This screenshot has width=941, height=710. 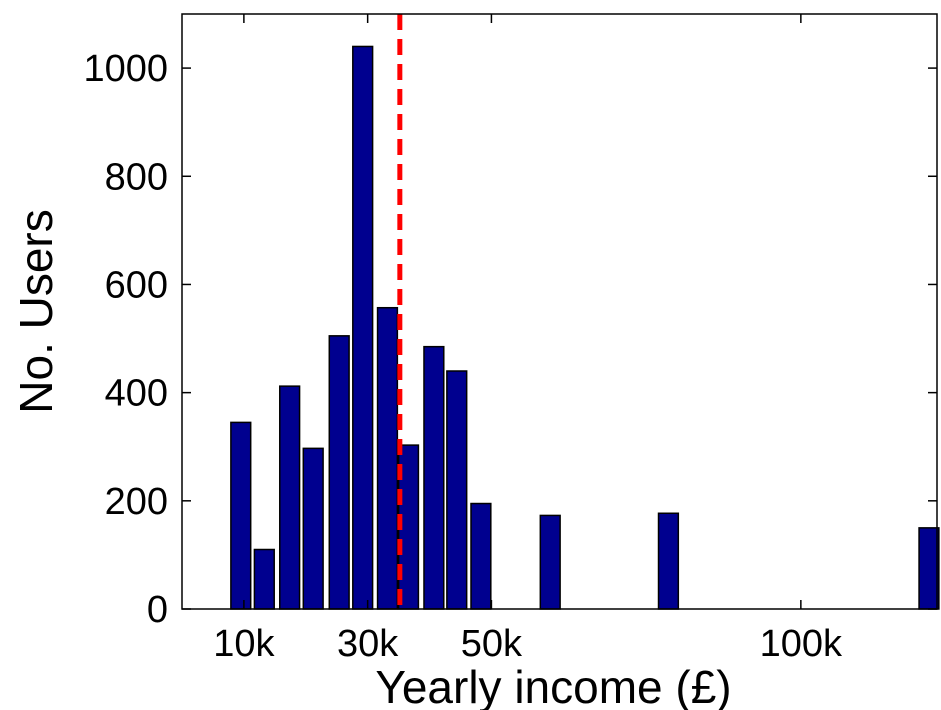 I want to click on x-tick-label: 30k, so click(x=368, y=644).